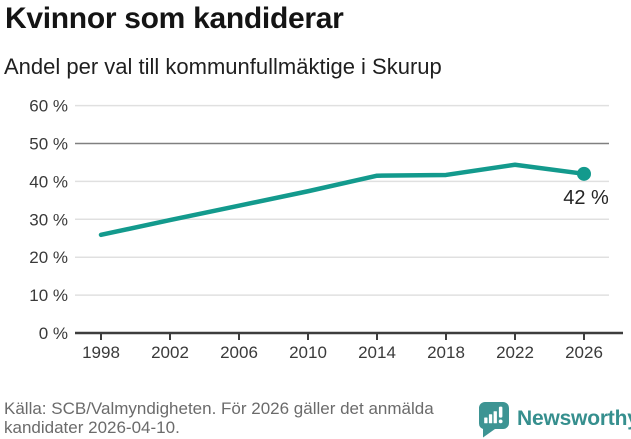 Image resolution: width=631 pixels, height=439 pixels. I want to click on y-axis-tick-label: 40 %, so click(48, 181).